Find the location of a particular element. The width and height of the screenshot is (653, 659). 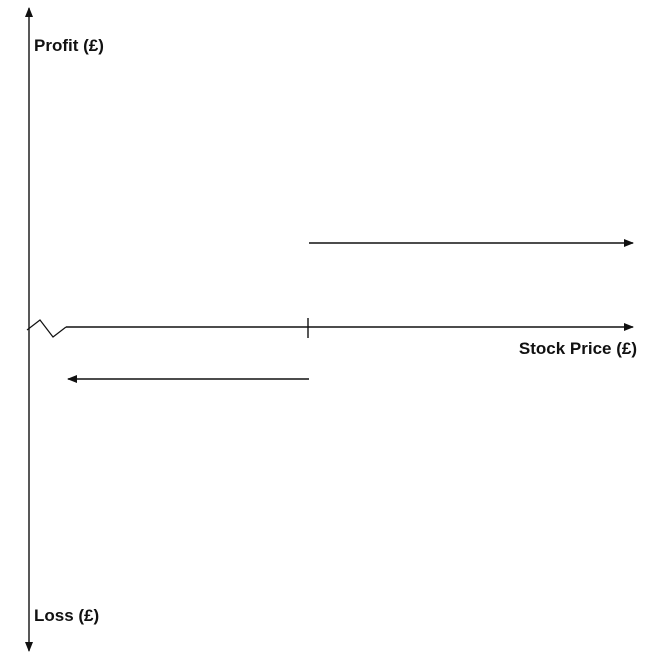

axis-break-zigzag is located at coordinates (46, 328).